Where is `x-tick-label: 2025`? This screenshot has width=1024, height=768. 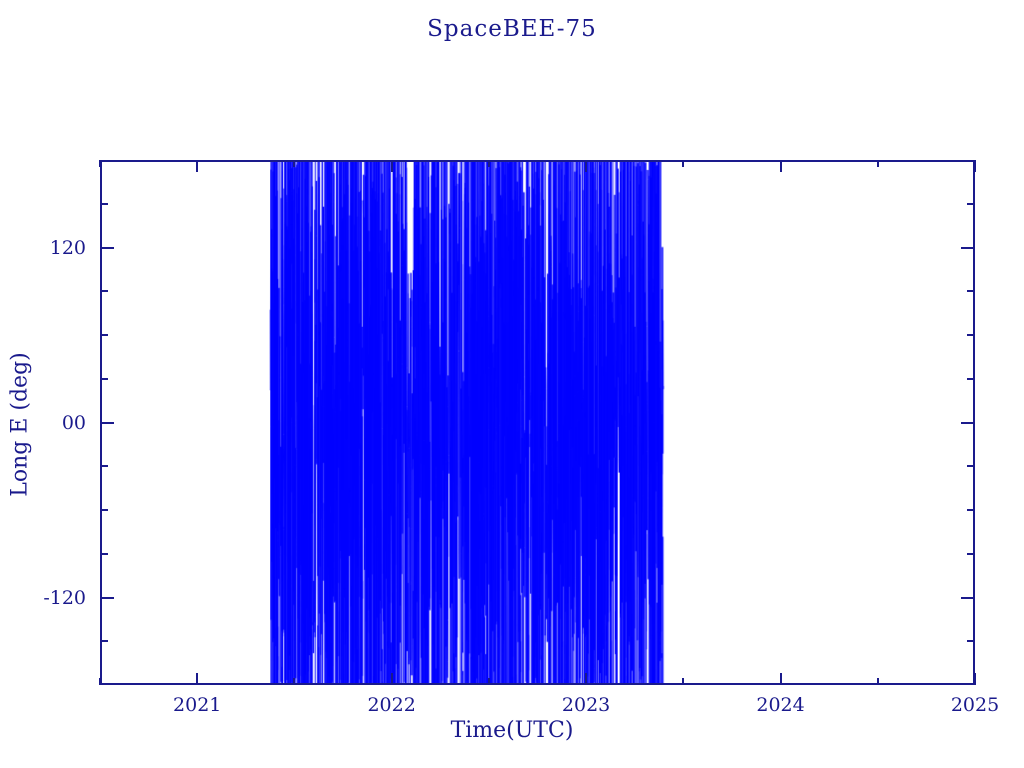 x-tick-label: 2025 is located at coordinates (975, 705).